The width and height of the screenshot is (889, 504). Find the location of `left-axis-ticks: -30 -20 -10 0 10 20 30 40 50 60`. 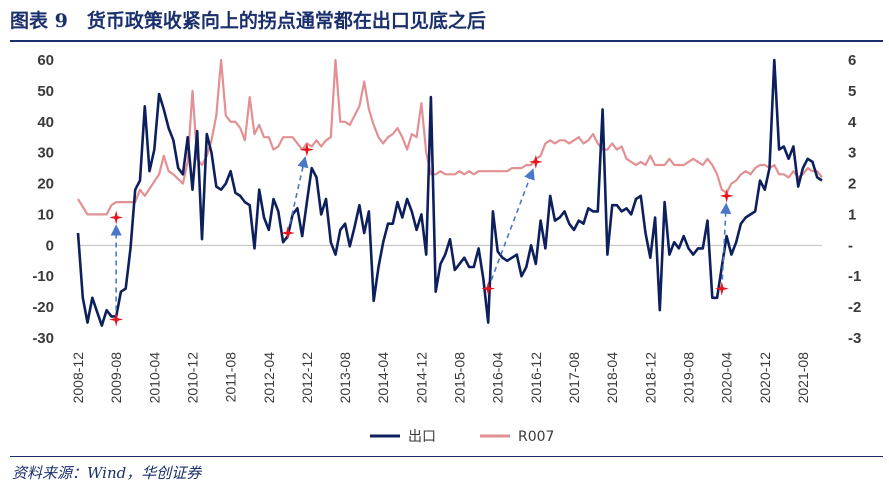

left-axis-ticks: -30 -20 -10 0 10 20 30 40 50 60 is located at coordinates (43, 199).